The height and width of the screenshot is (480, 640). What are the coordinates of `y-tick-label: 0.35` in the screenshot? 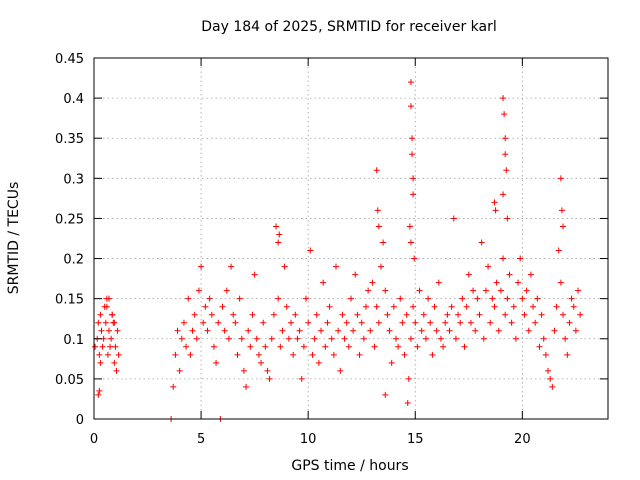 It's located at (69, 139).